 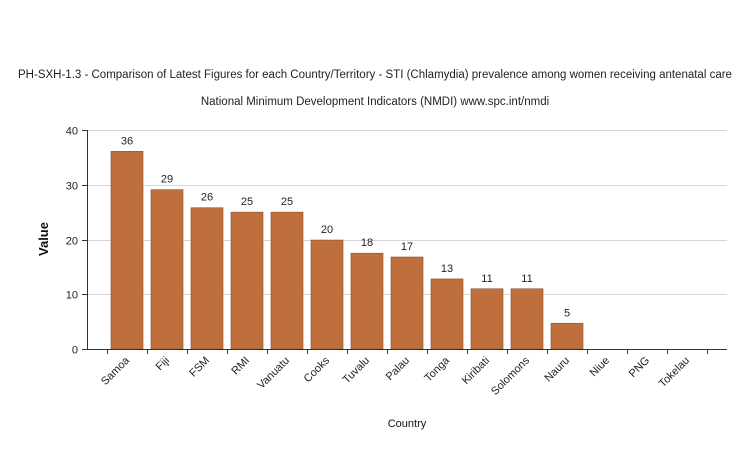 What do you see at coordinates (116, 371) in the screenshot?
I see `x-tick-label: Samoa` at bounding box center [116, 371].